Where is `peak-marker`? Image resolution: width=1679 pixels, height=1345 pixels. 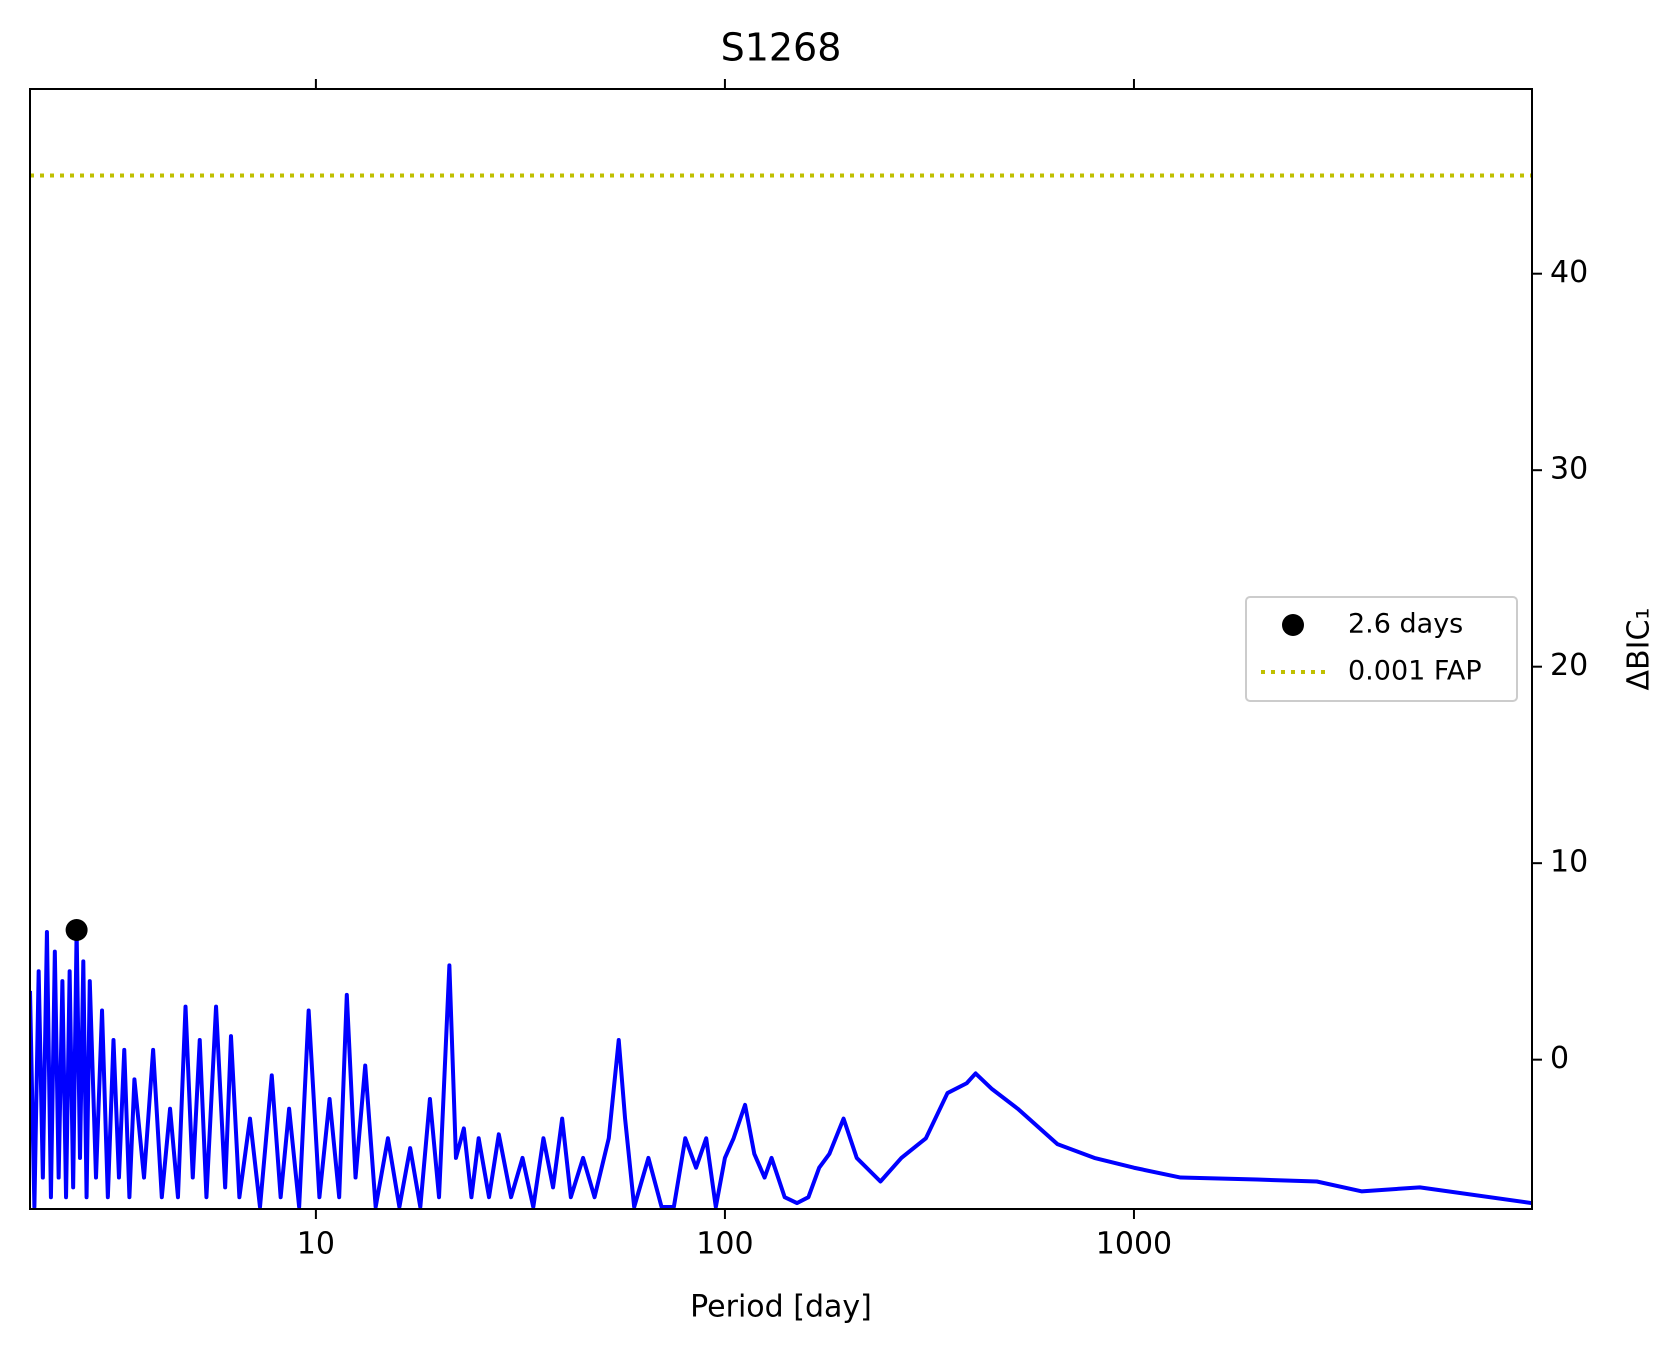
peak-marker is located at coordinates (76, 929).